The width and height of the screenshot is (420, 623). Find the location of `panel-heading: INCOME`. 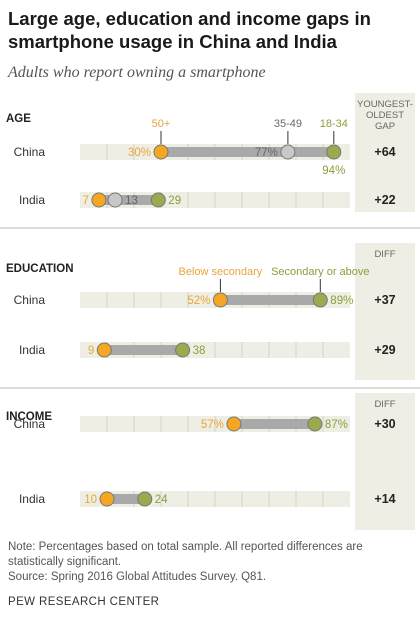

panel-heading: INCOME is located at coordinates (29, 417).